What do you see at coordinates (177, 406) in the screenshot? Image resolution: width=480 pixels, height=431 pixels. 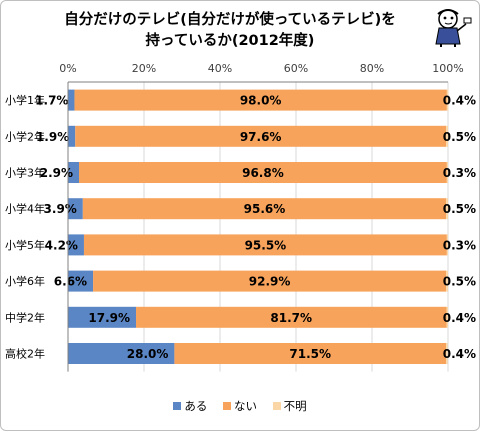 I see `legend-swatch-aru` at bounding box center [177, 406].